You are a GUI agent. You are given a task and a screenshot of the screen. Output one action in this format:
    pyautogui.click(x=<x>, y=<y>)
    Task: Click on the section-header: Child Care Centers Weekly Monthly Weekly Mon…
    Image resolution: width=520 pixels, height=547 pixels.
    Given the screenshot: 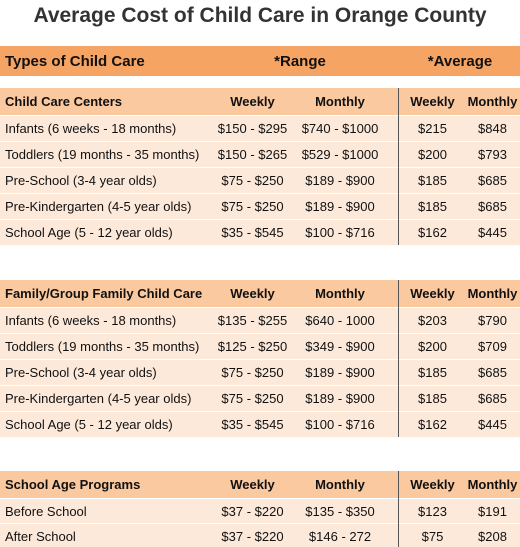 What is the action you would take?
    pyautogui.click(x=260, y=101)
    